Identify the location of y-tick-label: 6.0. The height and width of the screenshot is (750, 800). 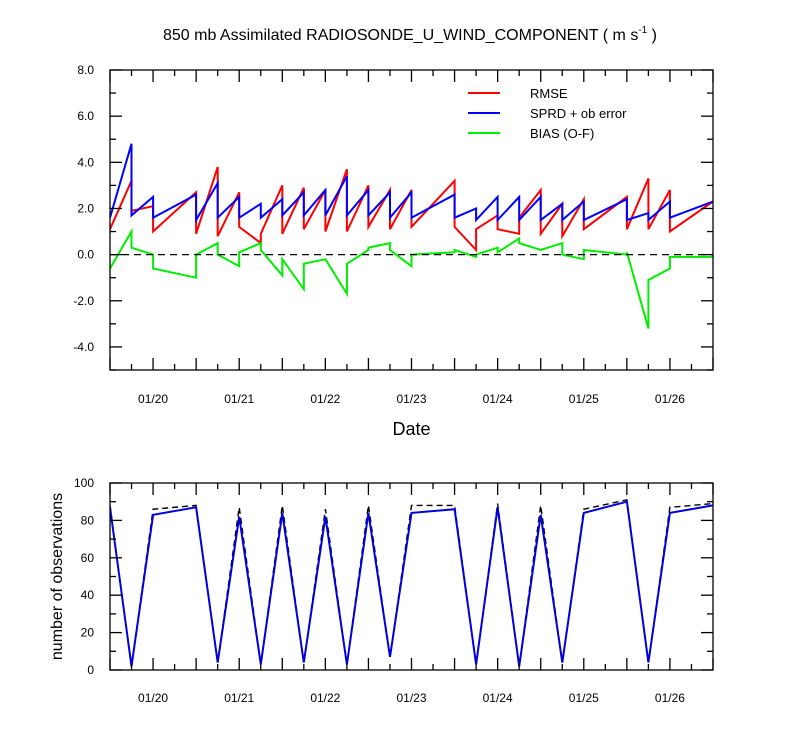
(85, 116).